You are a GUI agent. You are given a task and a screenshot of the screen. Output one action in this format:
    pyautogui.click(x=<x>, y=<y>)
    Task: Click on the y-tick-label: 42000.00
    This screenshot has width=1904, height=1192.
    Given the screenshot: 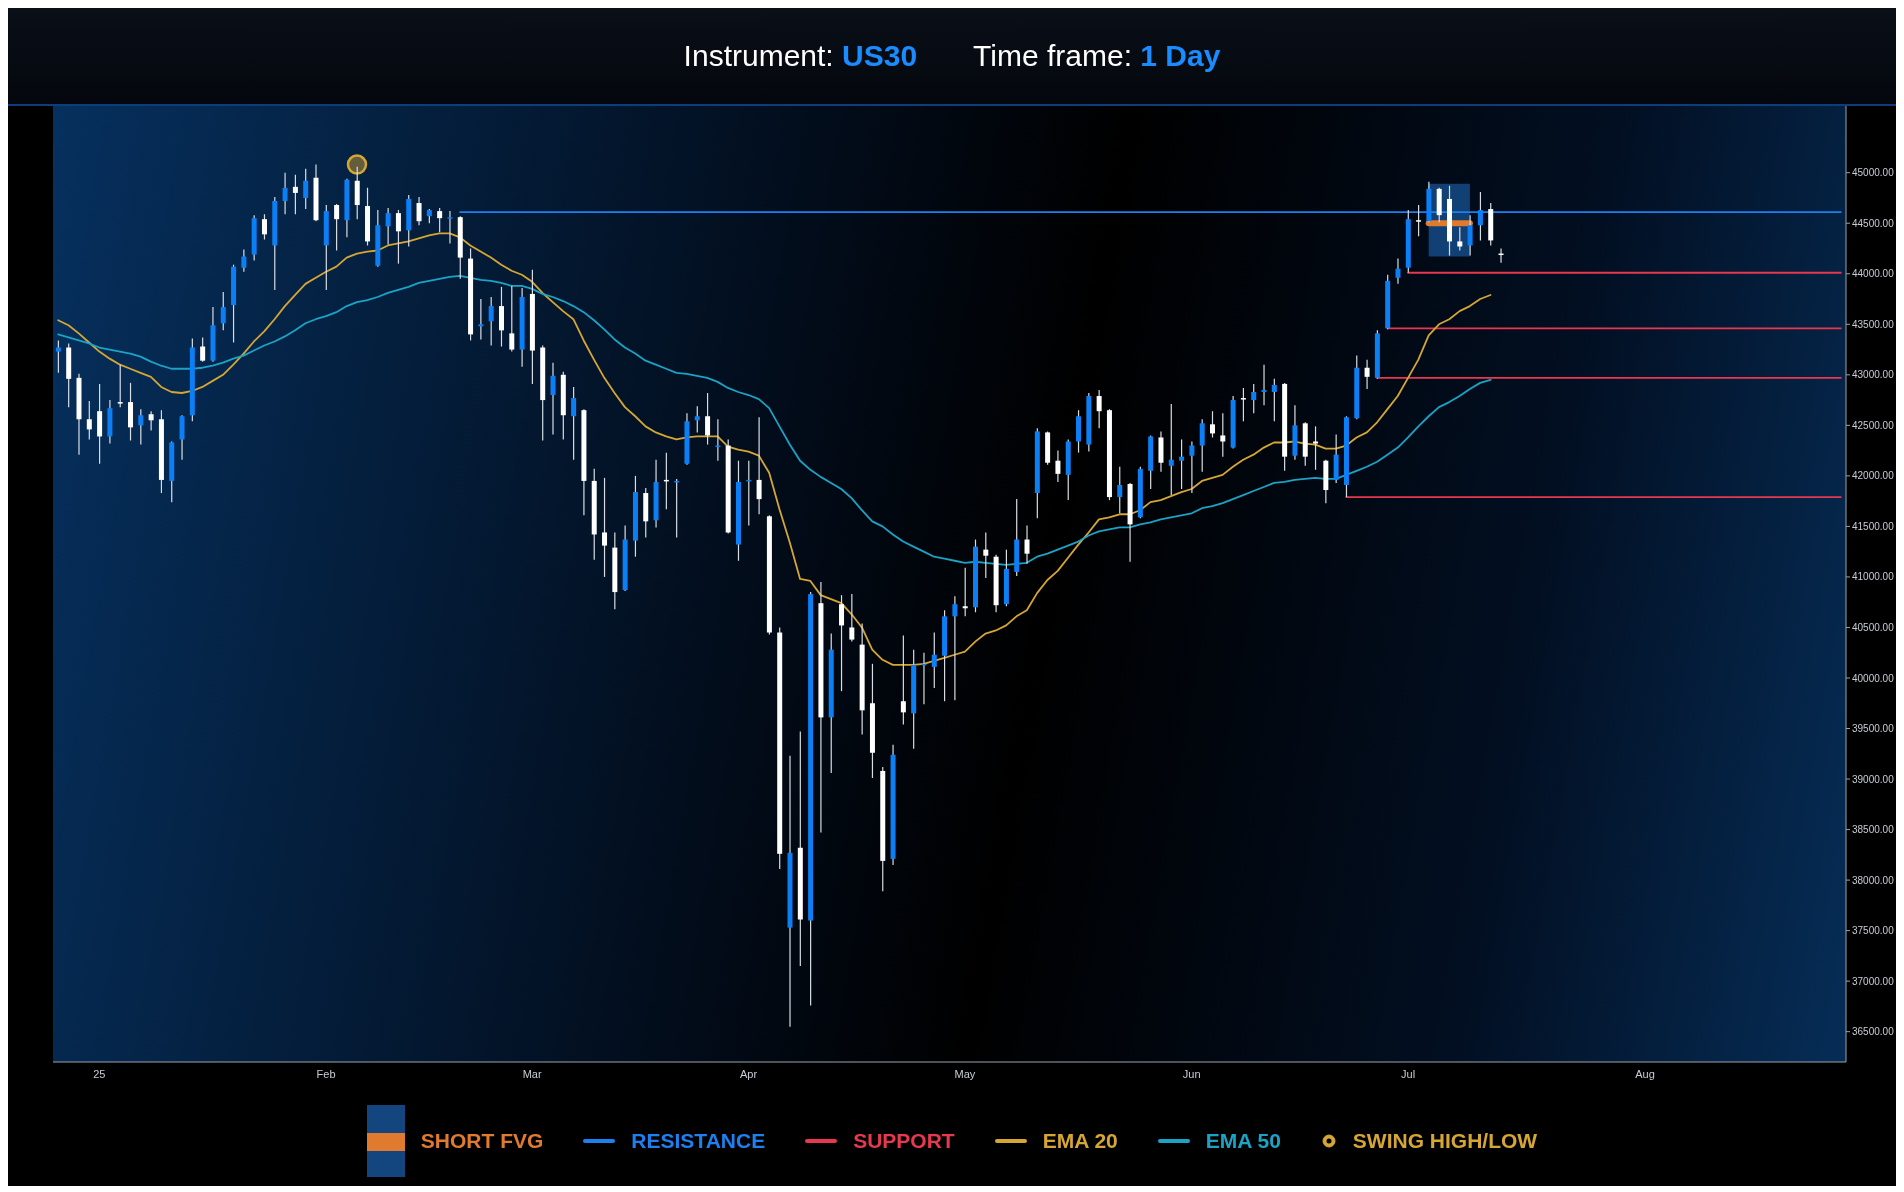 What is the action you would take?
    pyautogui.click(x=1873, y=476)
    